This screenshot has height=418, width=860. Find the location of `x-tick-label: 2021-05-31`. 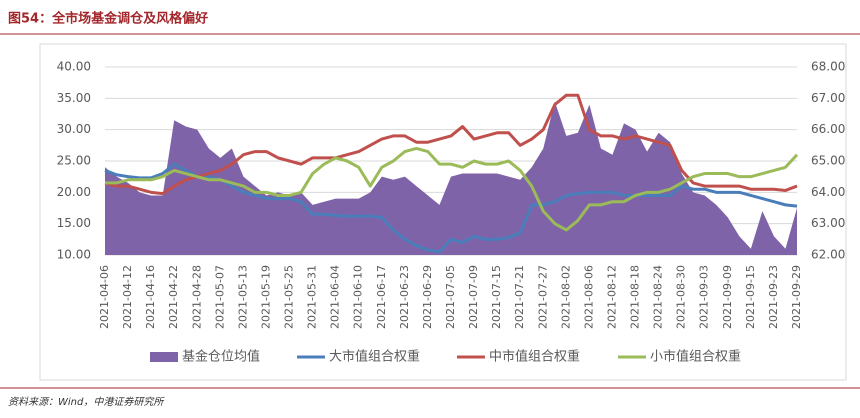

x-tick-label: 2021-05-31 is located at coordinates (312, 297).